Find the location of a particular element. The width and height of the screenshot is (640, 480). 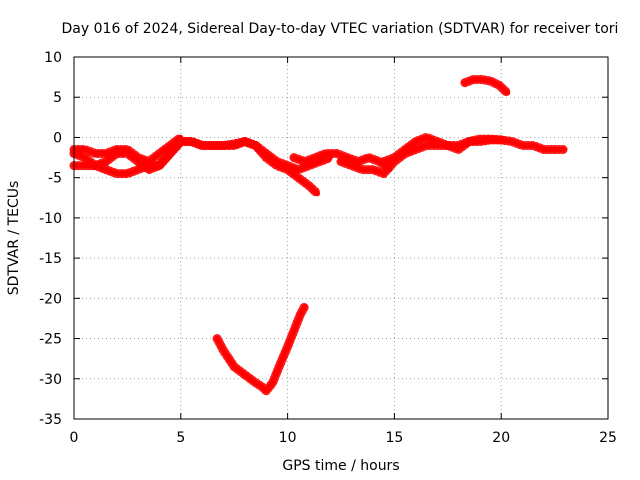

y-tick-label: 5 is located at coordinates (57, 98).